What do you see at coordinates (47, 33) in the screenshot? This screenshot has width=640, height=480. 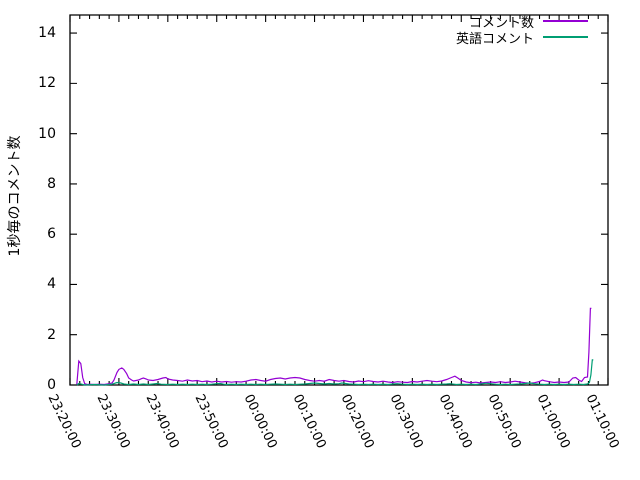 I see `y-tick-label: 14` at bounding box center [47, 33].